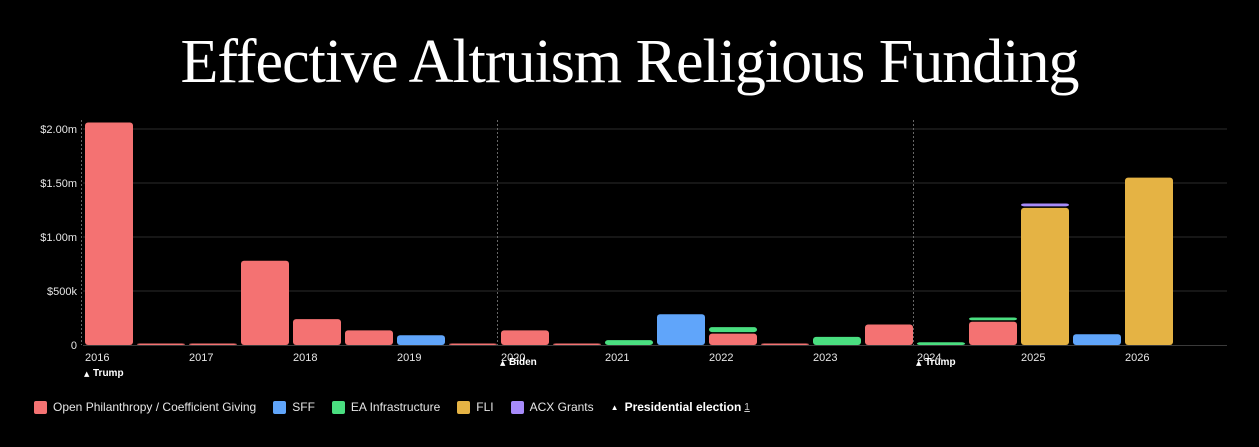  I want to click on x-tick-label: 2021, so click(617, 358).